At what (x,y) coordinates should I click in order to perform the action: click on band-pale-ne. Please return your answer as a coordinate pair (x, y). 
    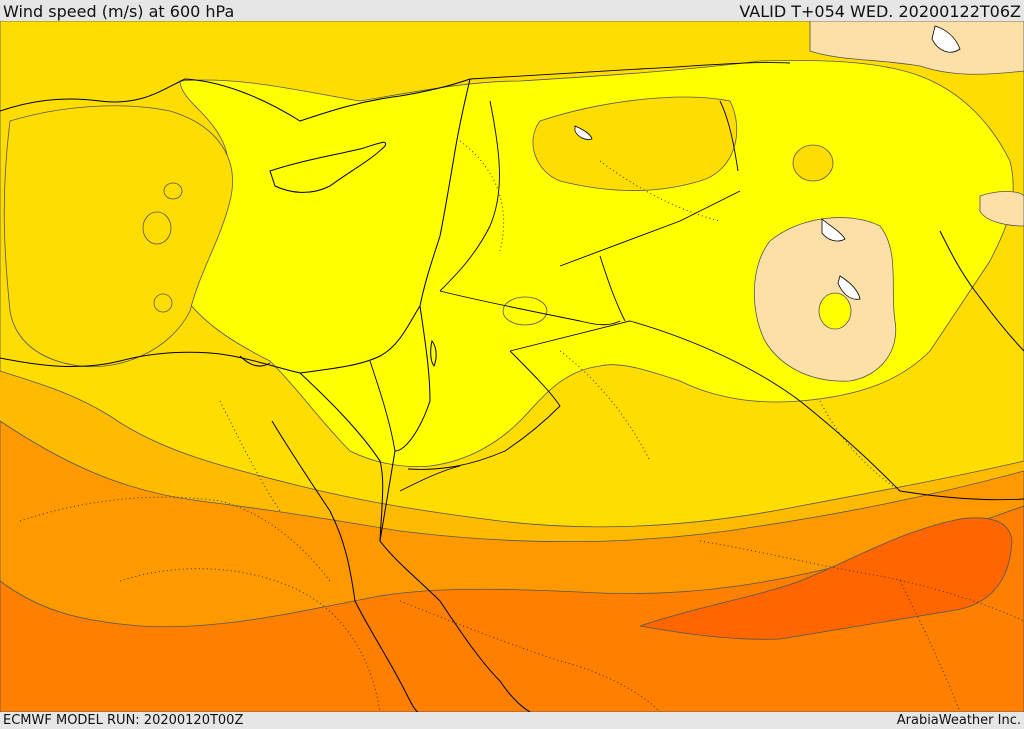
    Looking at the image, I should click on (916, 48).